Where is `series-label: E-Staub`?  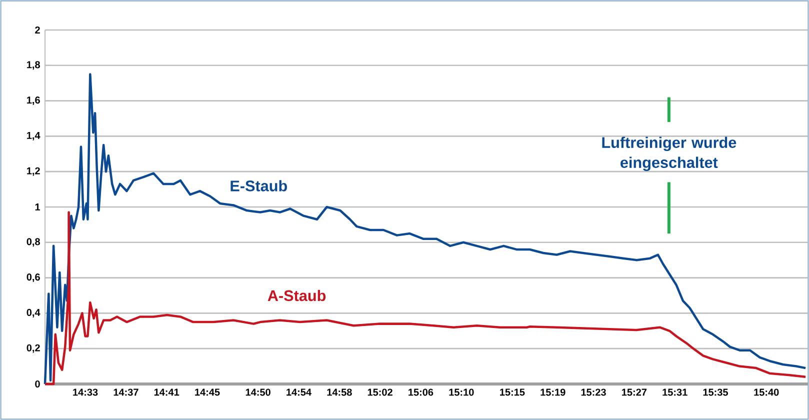
series-label: E-Staub is located at coordinates (258, 186).